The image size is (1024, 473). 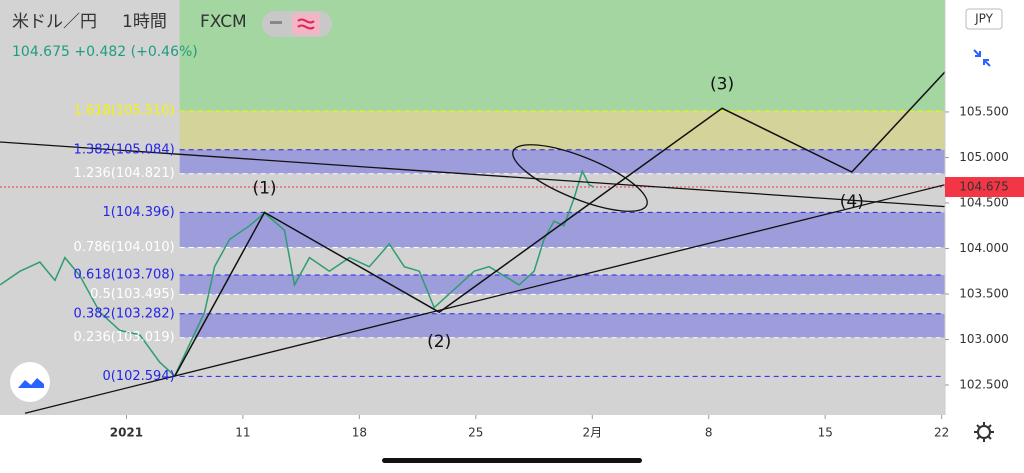 I want to click on wave-label: (1), so click(x=264, y=188).